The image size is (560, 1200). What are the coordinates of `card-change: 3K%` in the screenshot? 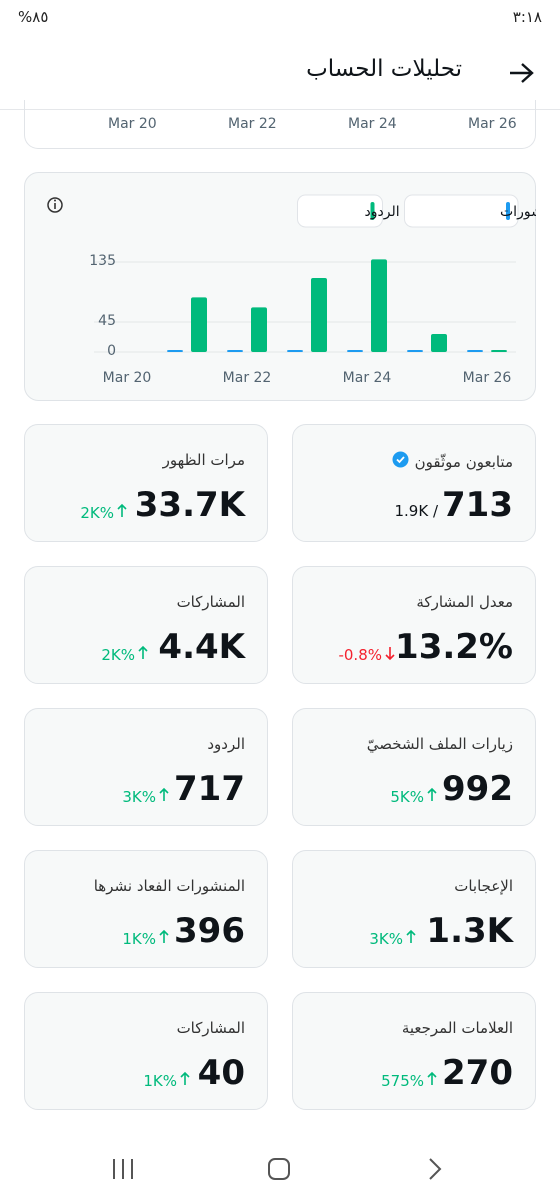 It's located at (146, 797).